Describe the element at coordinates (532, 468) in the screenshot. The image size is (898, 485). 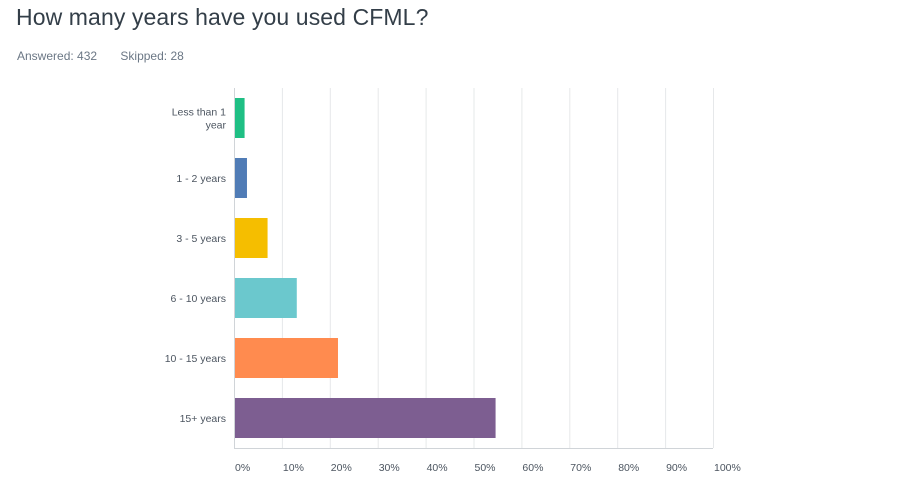
I see `x-tick-label: 60%` at that location.